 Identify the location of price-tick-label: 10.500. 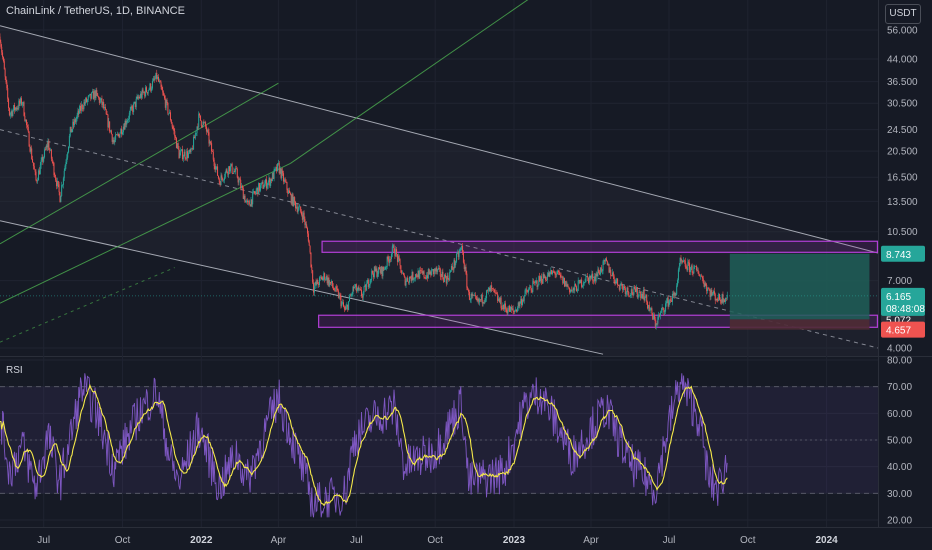
(902, 232).